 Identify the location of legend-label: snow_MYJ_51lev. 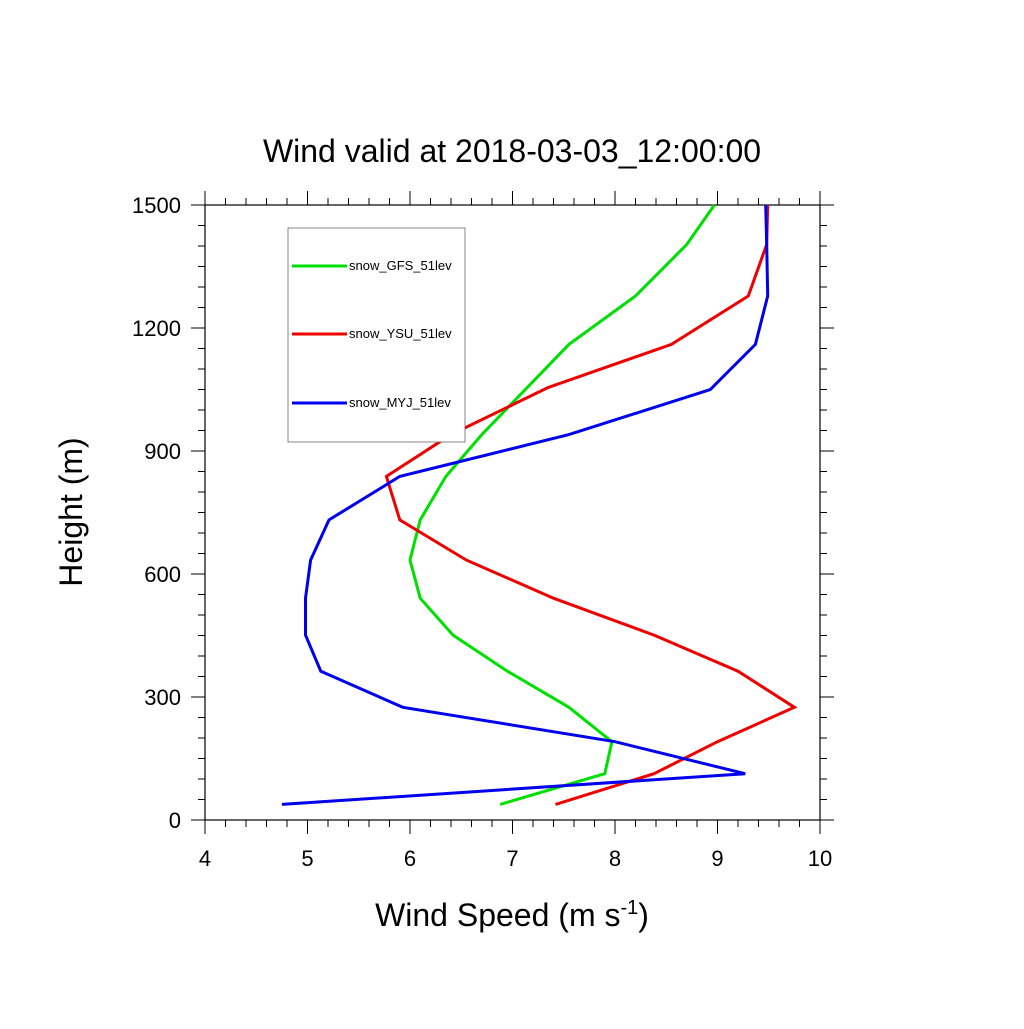
(400, 402).